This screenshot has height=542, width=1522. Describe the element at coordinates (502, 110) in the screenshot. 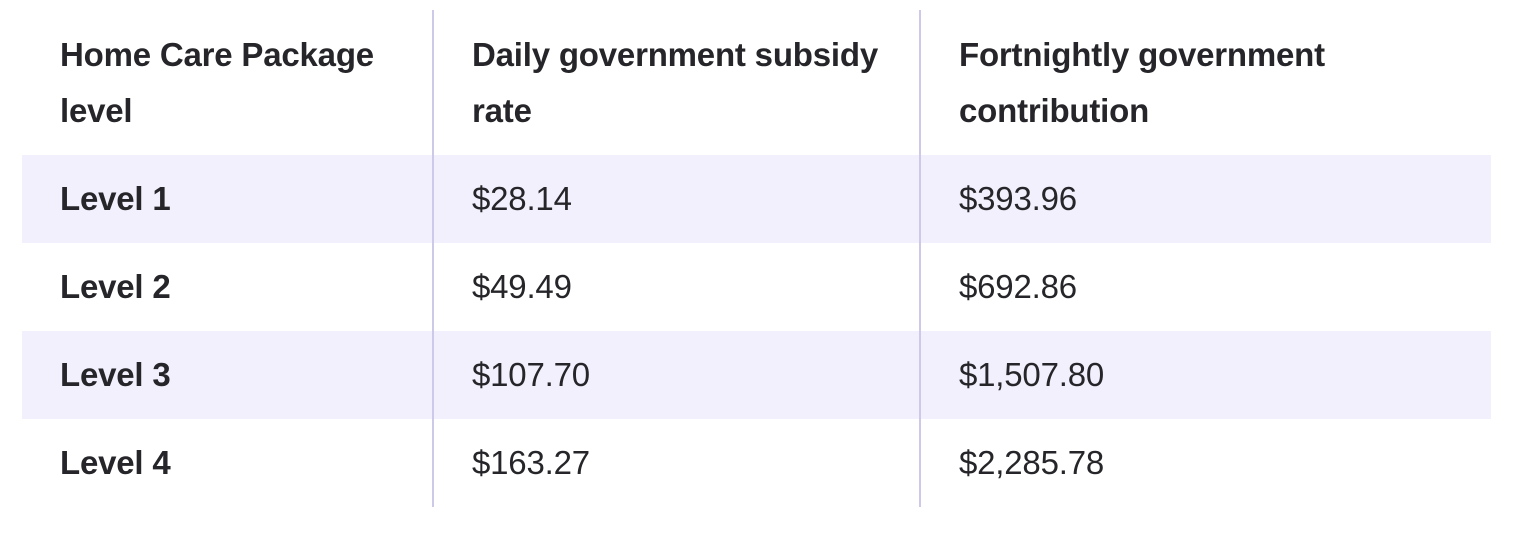

I see `header-label-line: rate` at that location.